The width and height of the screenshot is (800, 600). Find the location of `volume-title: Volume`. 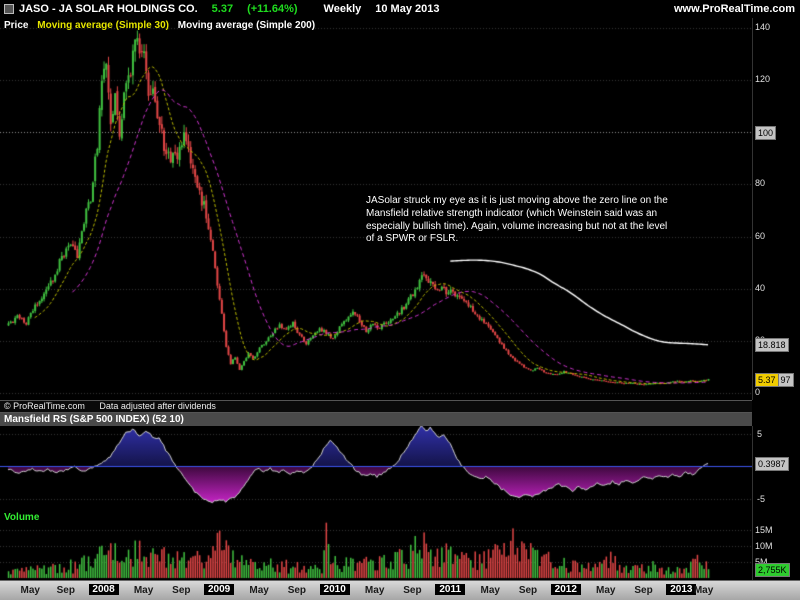

volume-title: Volume is located at coordinates (22, 517).